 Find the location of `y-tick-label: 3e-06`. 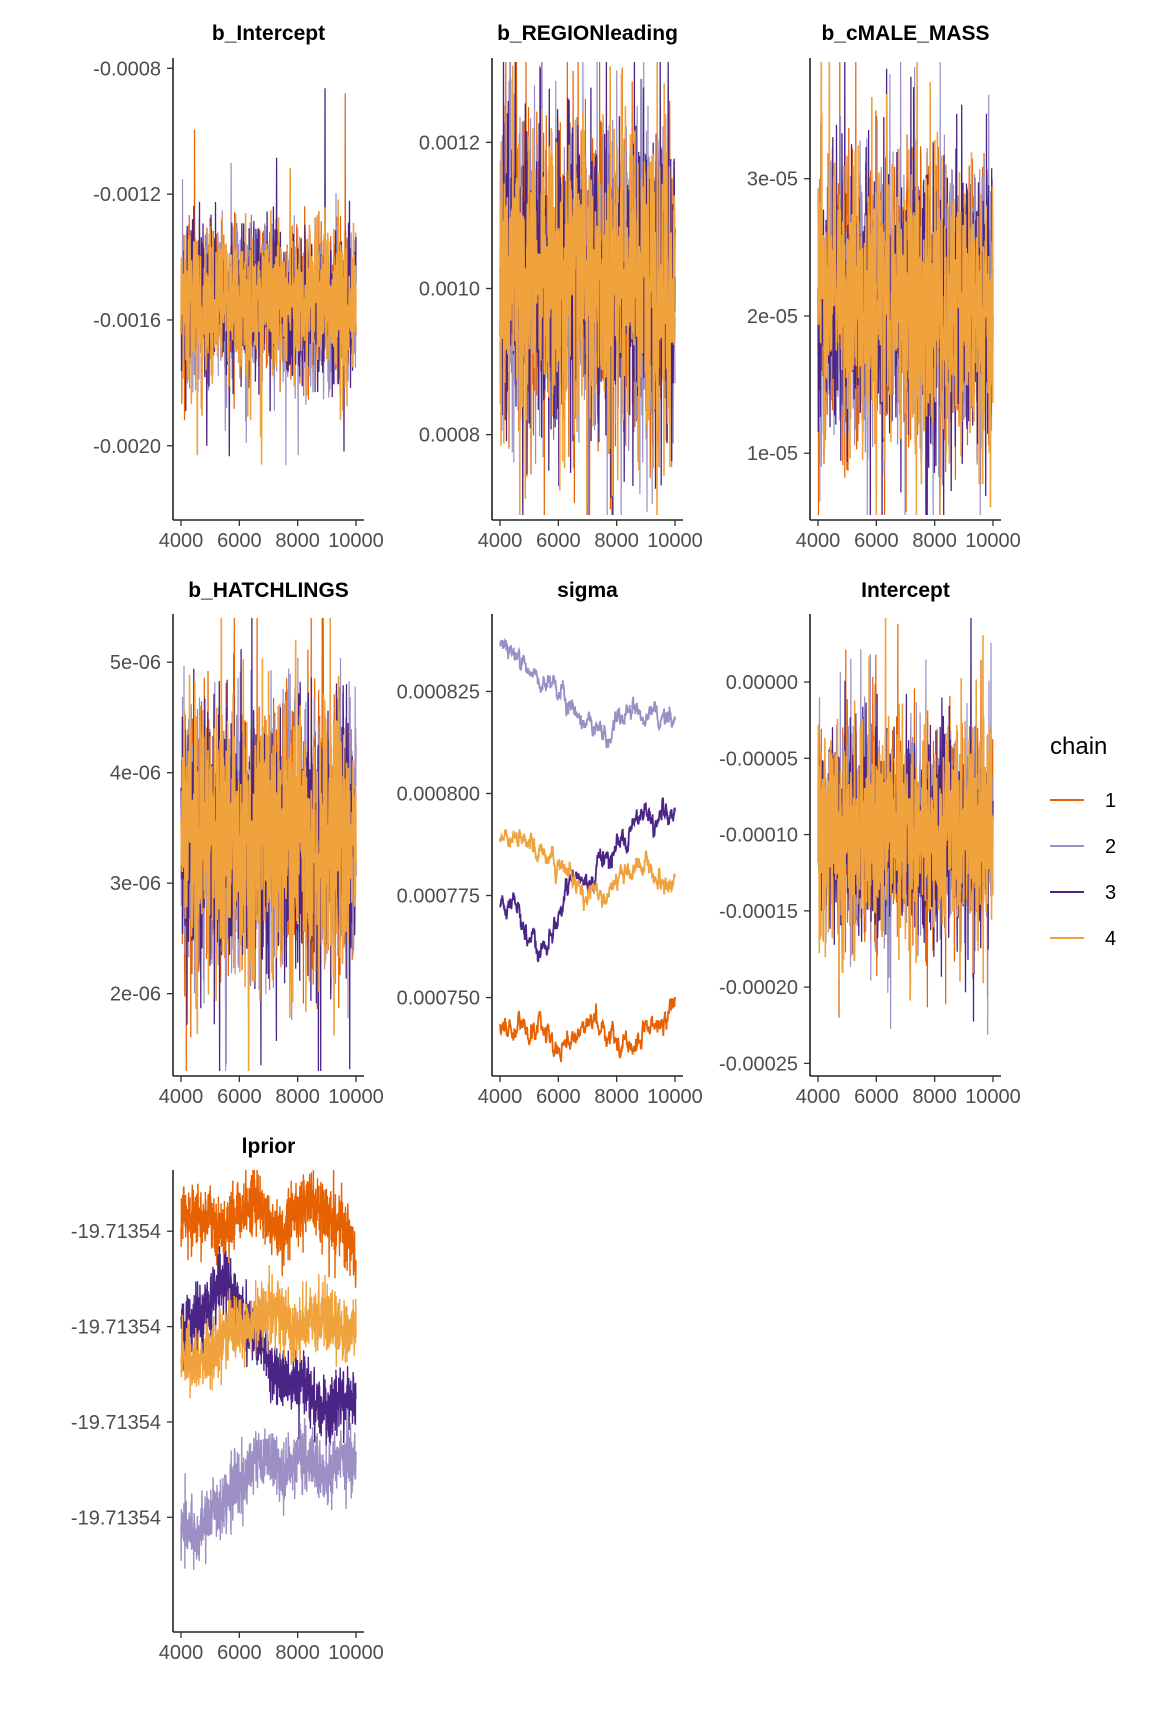

y-tick-label: 3e-06 is located at coordinates (135, 884).